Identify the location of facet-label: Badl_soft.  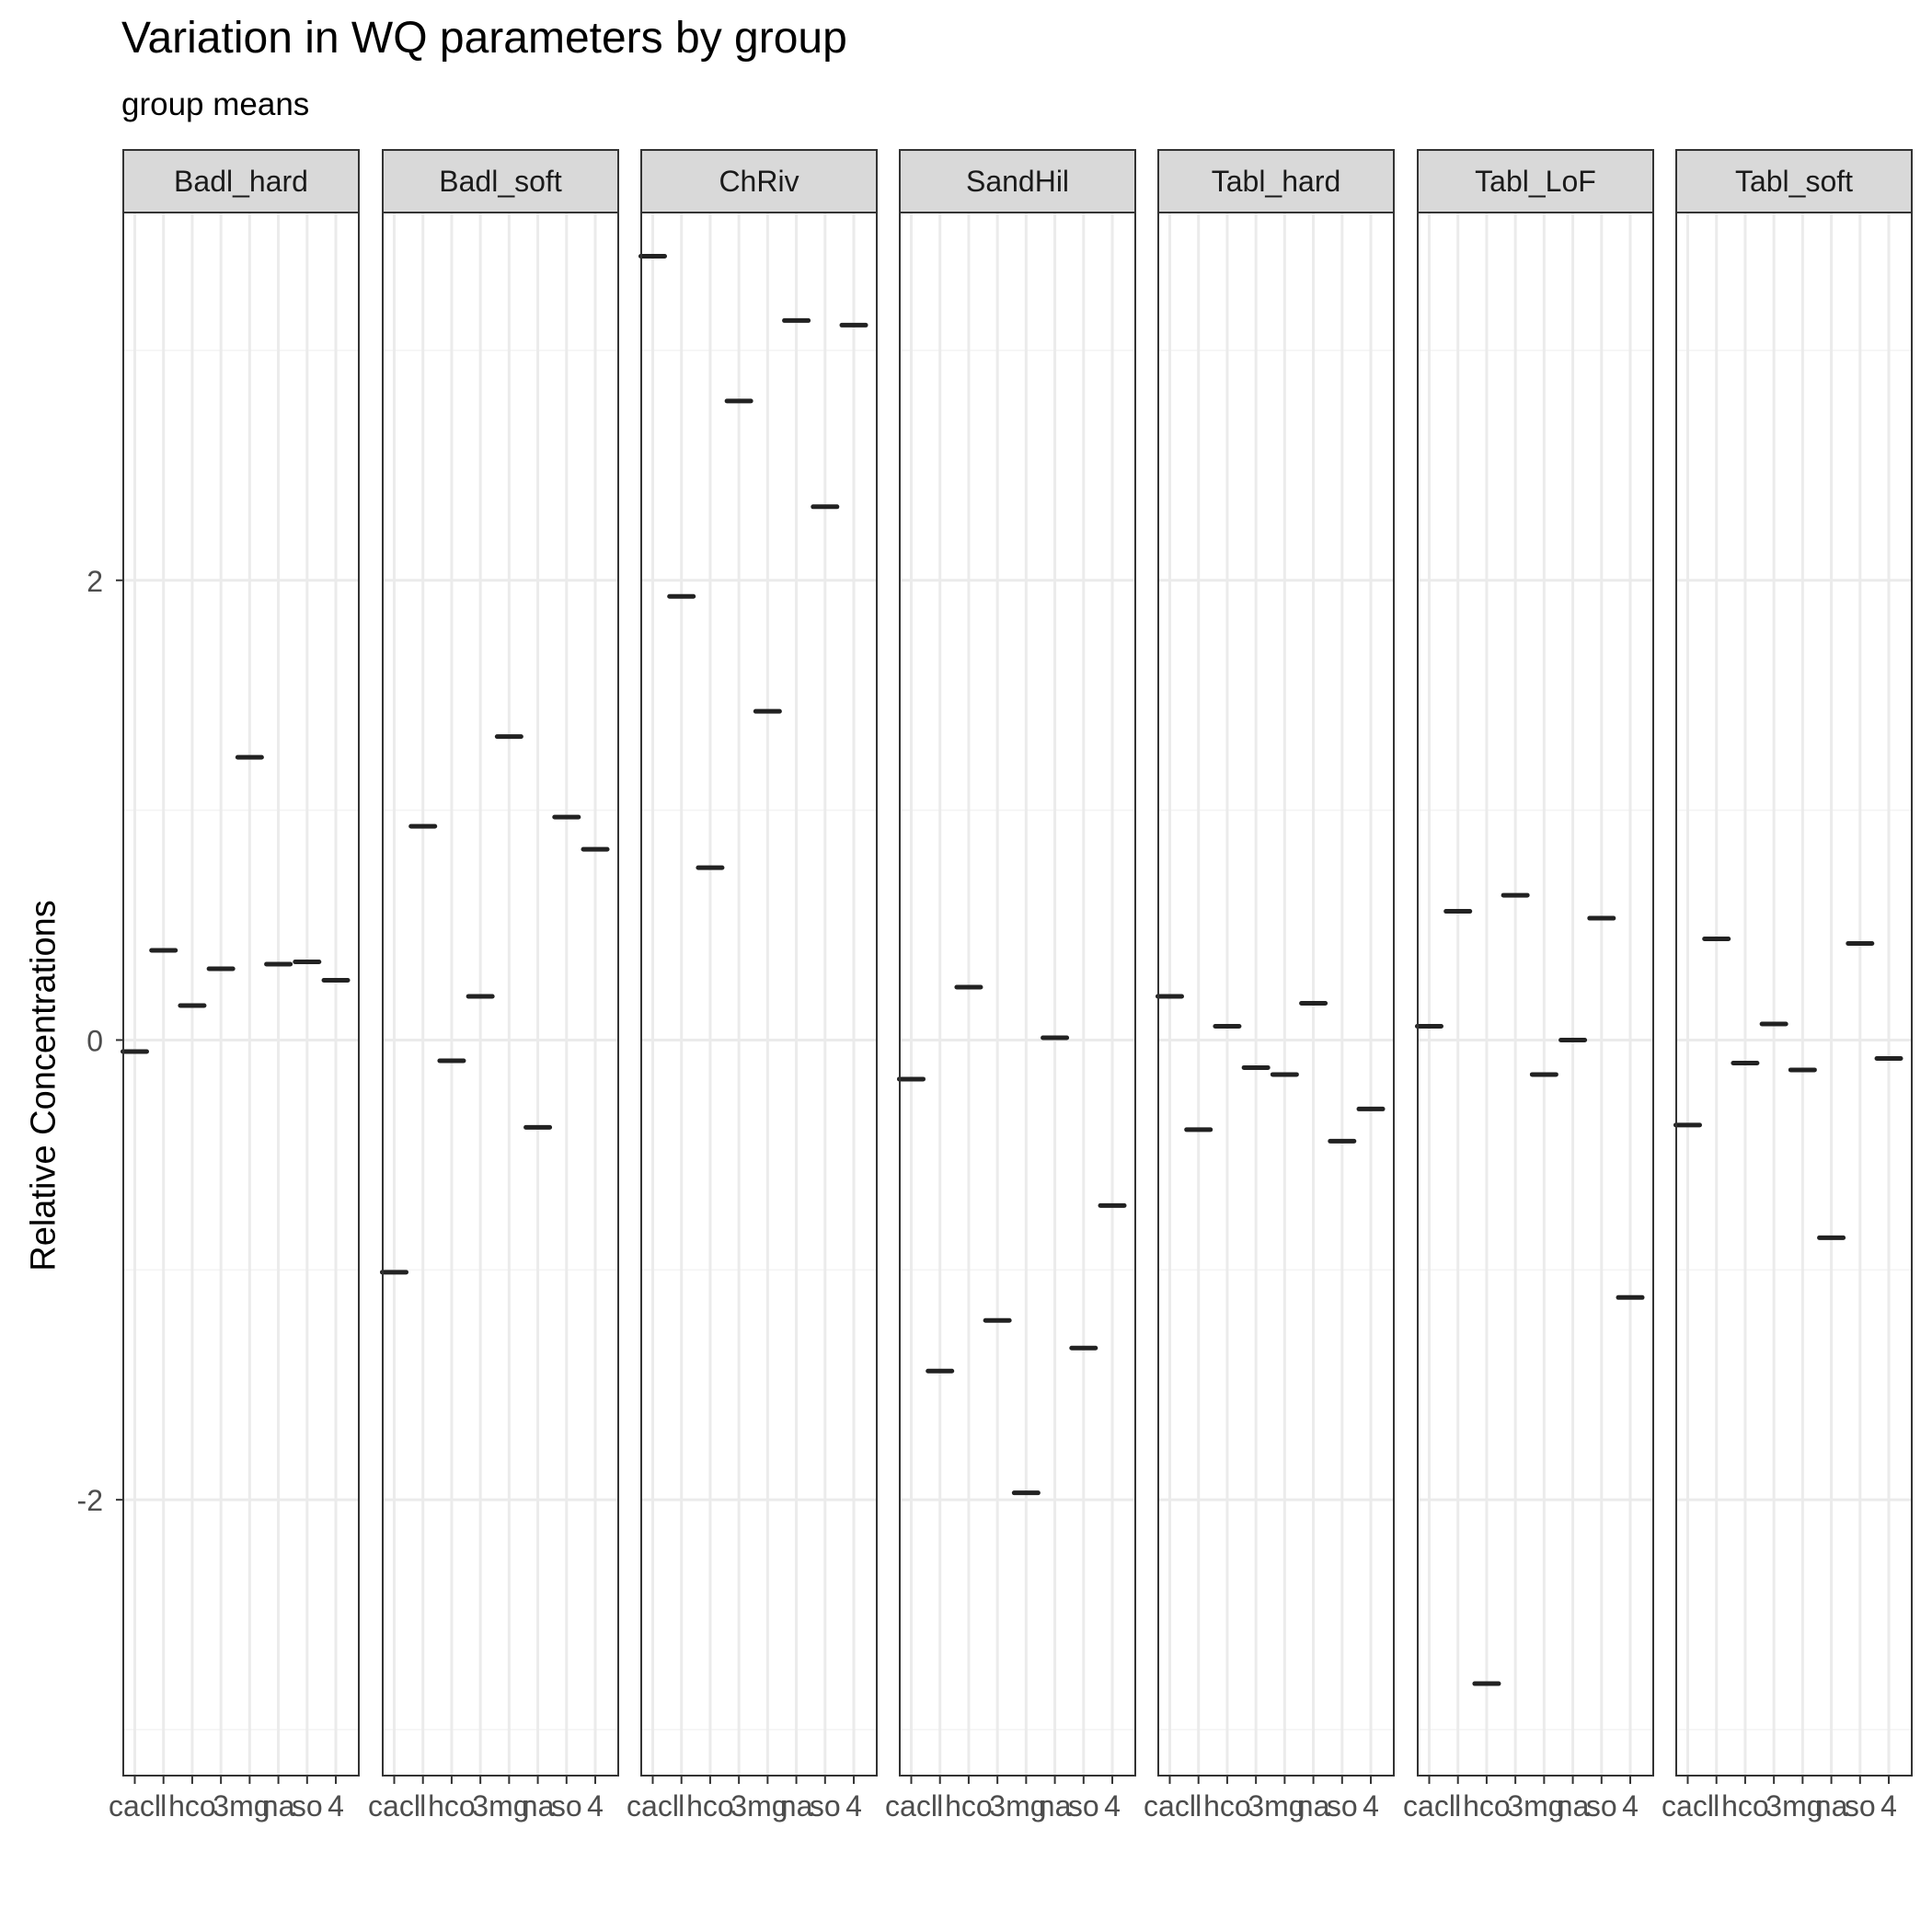
(500, 181).